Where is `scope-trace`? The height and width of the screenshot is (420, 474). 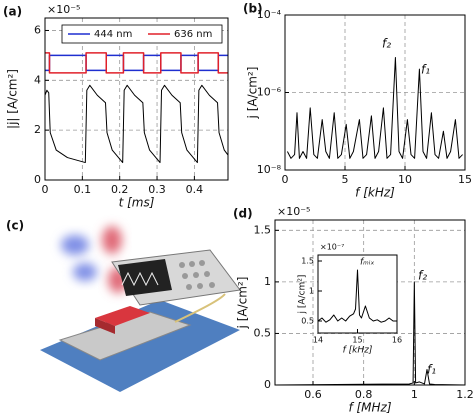 scope-trace is located at coordinates (140, 279).